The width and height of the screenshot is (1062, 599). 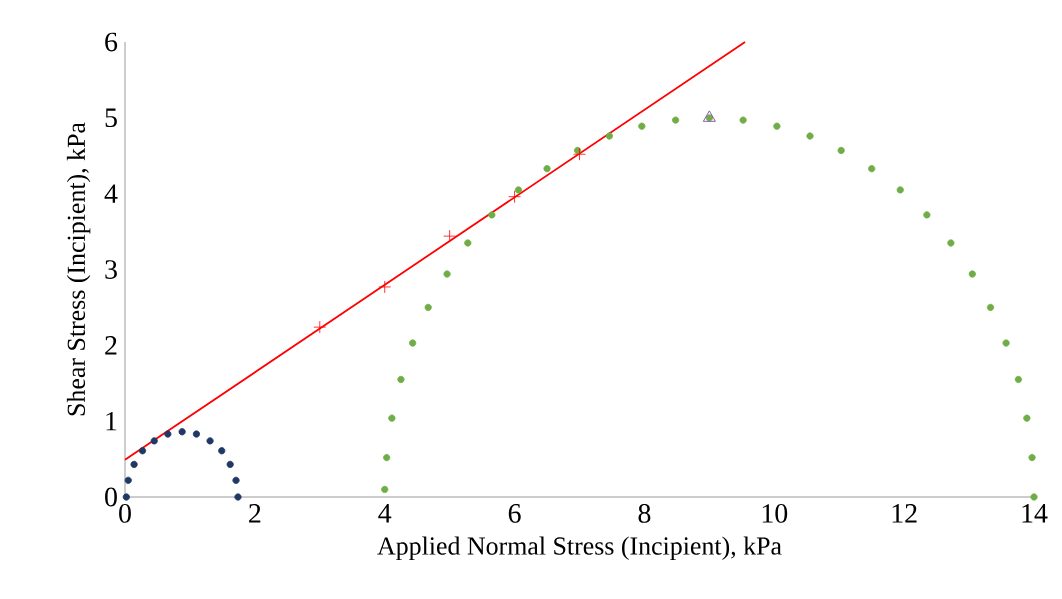 I want to click on y-tick-label: 4, so click(x=111, y=193).